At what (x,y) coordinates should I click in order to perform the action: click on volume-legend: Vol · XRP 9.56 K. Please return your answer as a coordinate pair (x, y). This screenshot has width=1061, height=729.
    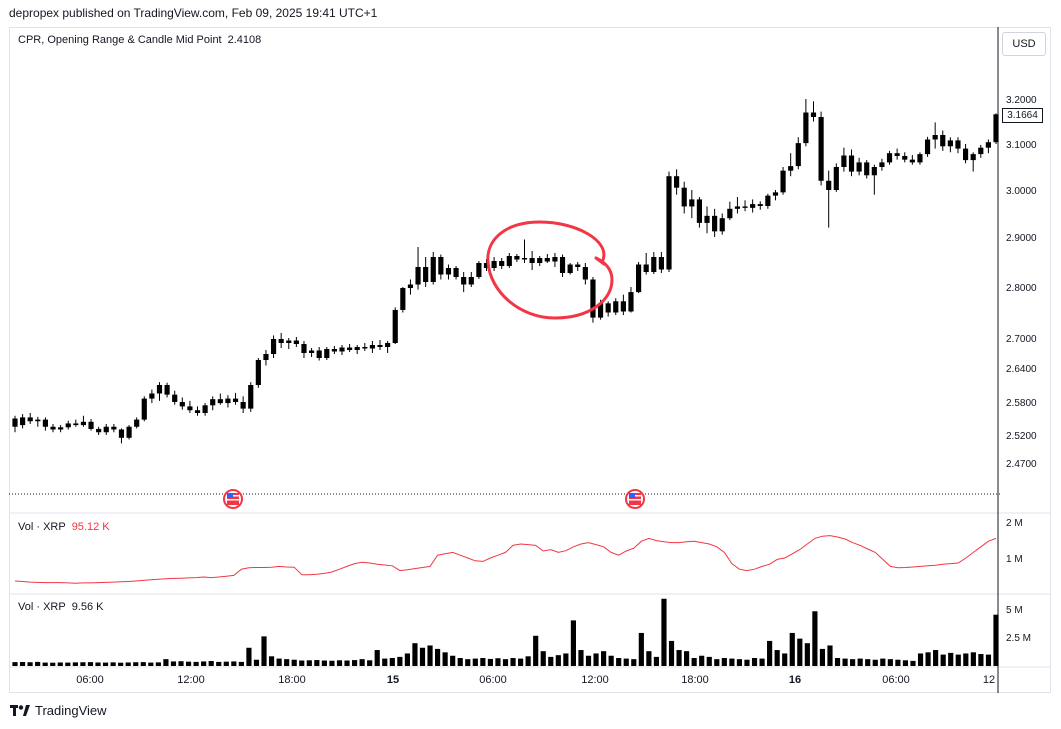
    Looking at the image, I should click on (61, 607).